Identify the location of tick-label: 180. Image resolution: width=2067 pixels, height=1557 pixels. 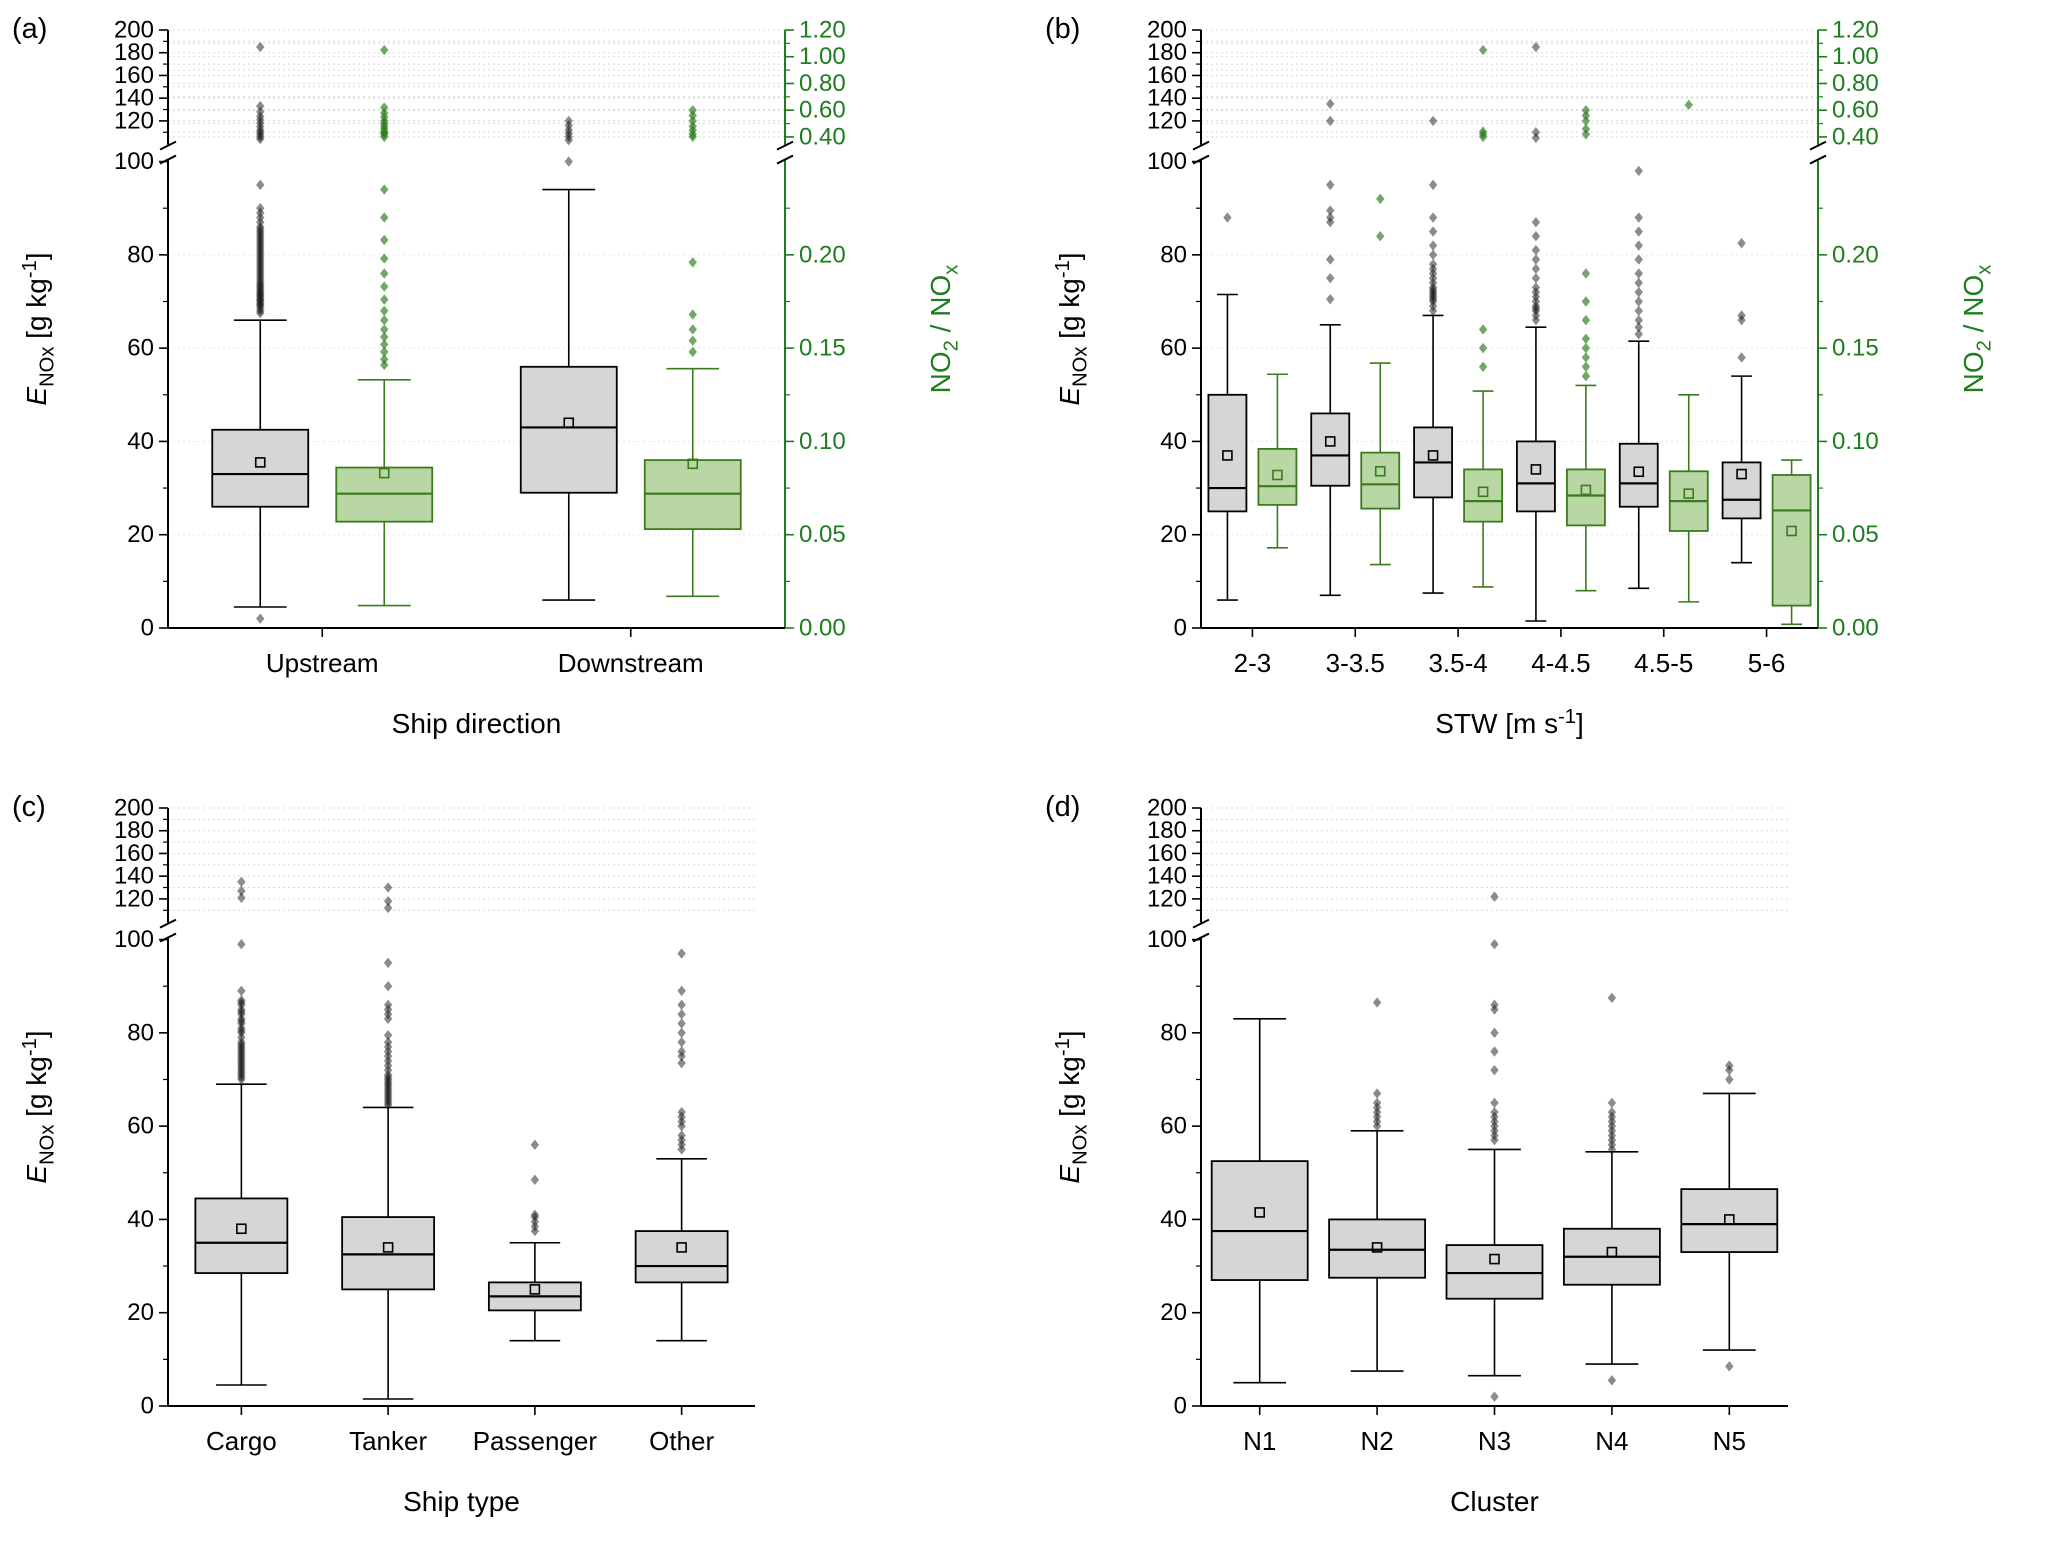
(134, 830).